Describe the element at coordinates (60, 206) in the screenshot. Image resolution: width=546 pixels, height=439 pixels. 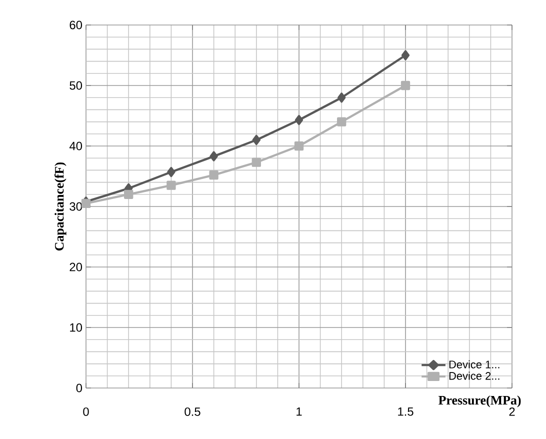
I see `y-axis-title: Capacitance(fF)` at that location.